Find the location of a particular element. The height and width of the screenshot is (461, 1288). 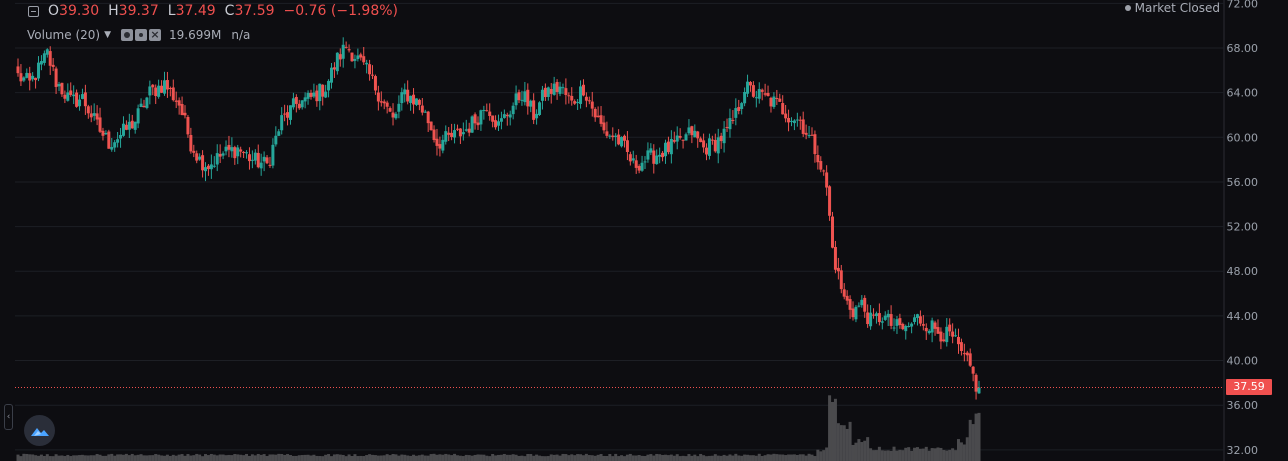

low-value: 37.49 is located at coordinates (195, 11).